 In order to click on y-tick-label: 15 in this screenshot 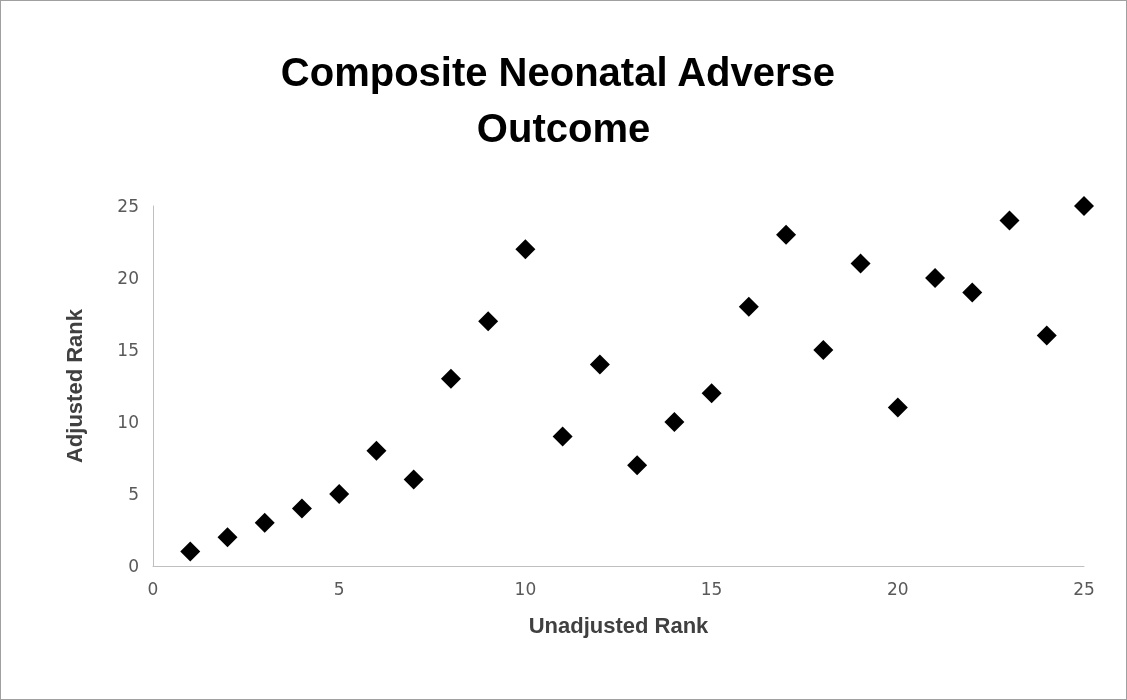, I will do `click(128, 350)`.